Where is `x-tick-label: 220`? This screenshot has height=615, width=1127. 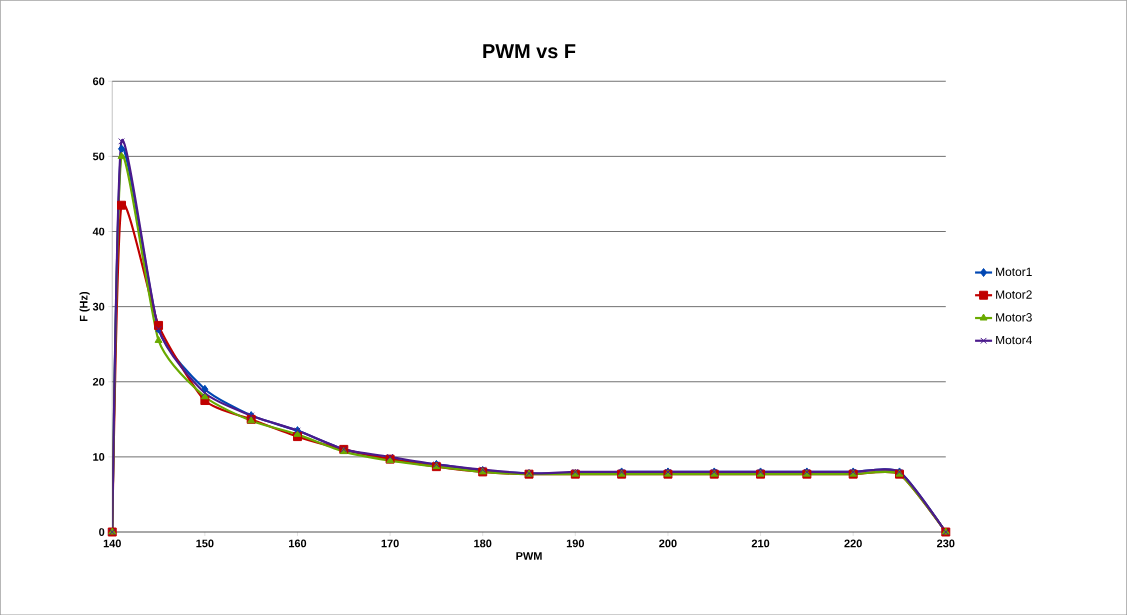
x-tick-label: 220 is located at coordinates (853, 543).